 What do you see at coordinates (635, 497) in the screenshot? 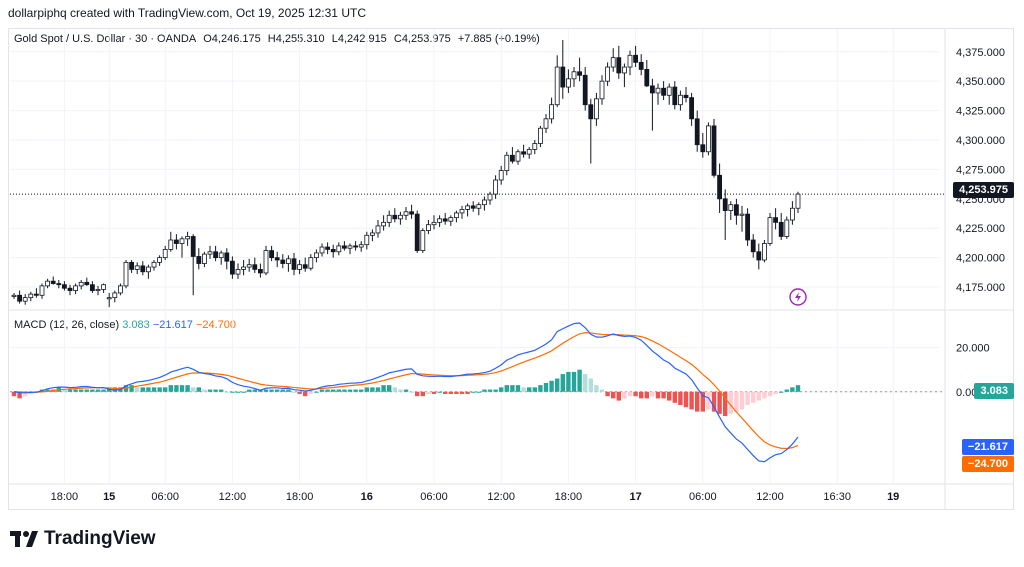
I see `time-tick-label: 17` at bounding box center [635, 497].